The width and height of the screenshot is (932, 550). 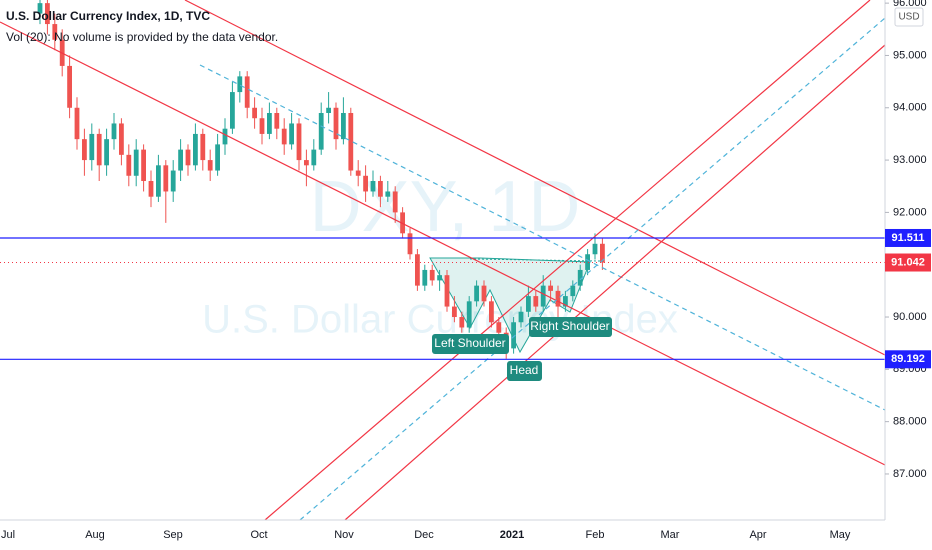 I want to click on currency-box, so click(x=909, y=17).